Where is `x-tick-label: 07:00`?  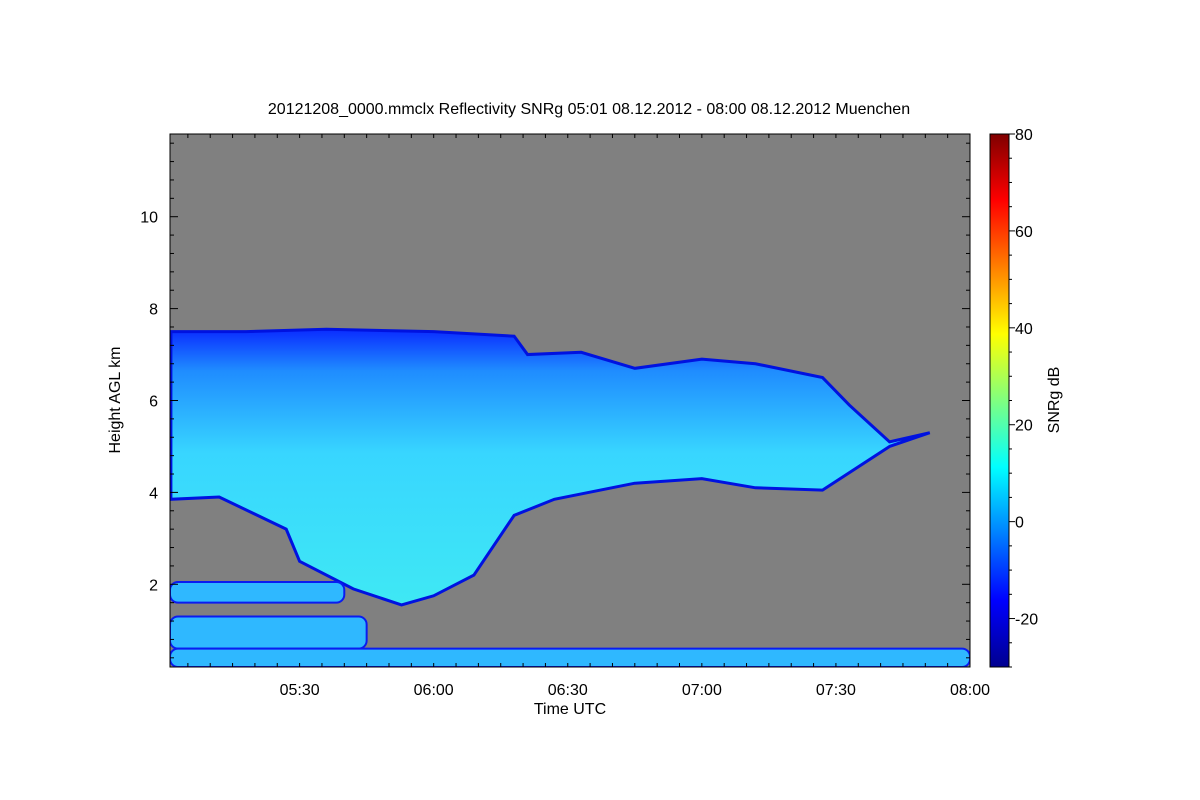 x-tick-label: 07:00 is located at coordinates (702, 690).